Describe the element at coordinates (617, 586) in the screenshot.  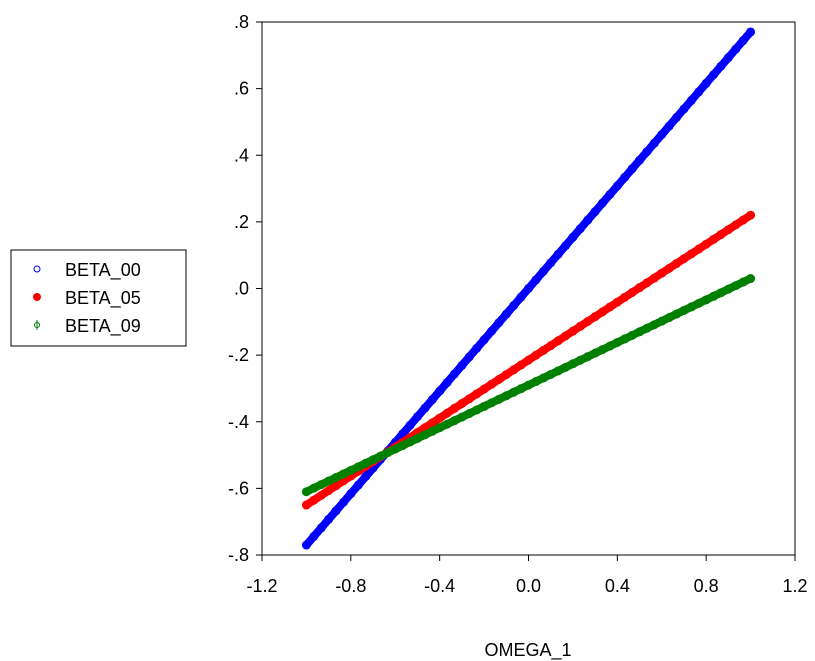
I see `x-tick-label: 0.4` at that location.